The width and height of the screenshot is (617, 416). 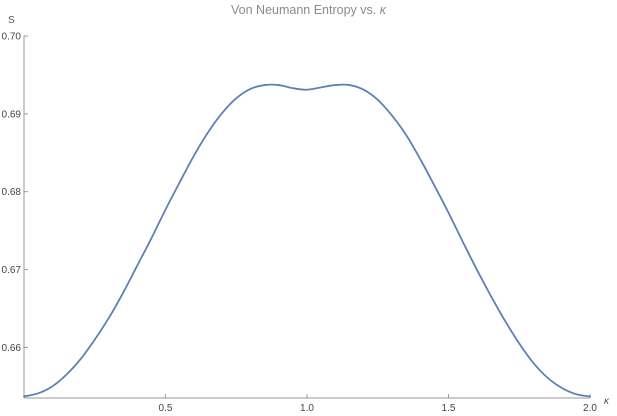 I want to click on x-axis-label: κ, so click(x=607, y=401).